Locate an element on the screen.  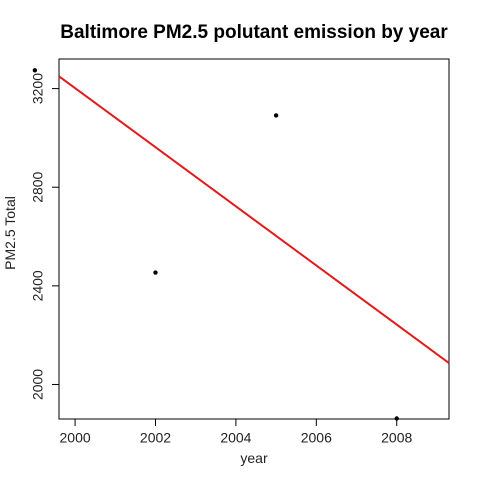
x-tick-label: 2002 is located at coordinates (155, 438).